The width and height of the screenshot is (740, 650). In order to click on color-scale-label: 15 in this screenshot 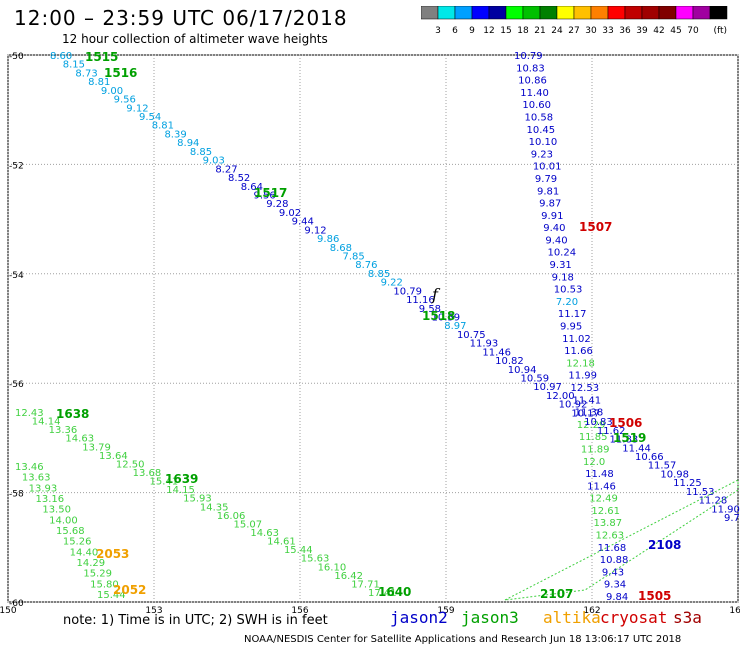, I will do `click(505, 31)`.